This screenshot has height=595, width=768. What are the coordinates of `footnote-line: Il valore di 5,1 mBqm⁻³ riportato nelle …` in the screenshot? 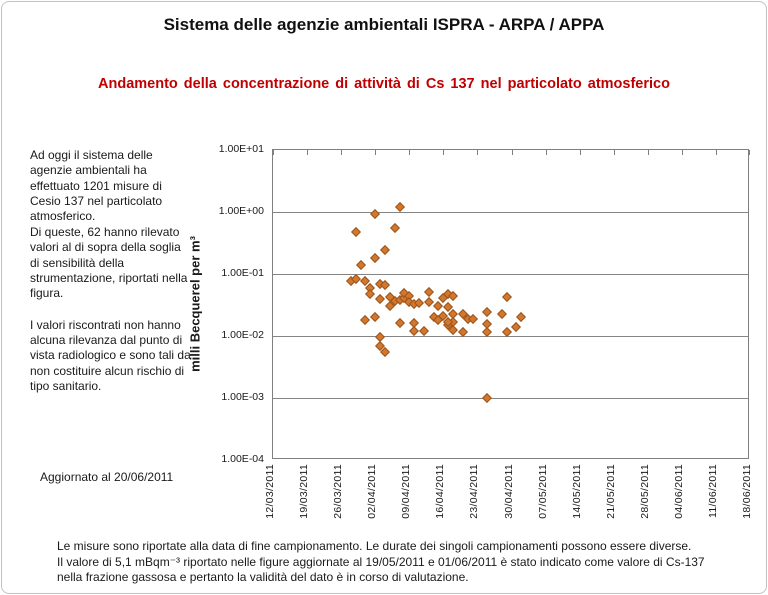 It's located at (381, 561).